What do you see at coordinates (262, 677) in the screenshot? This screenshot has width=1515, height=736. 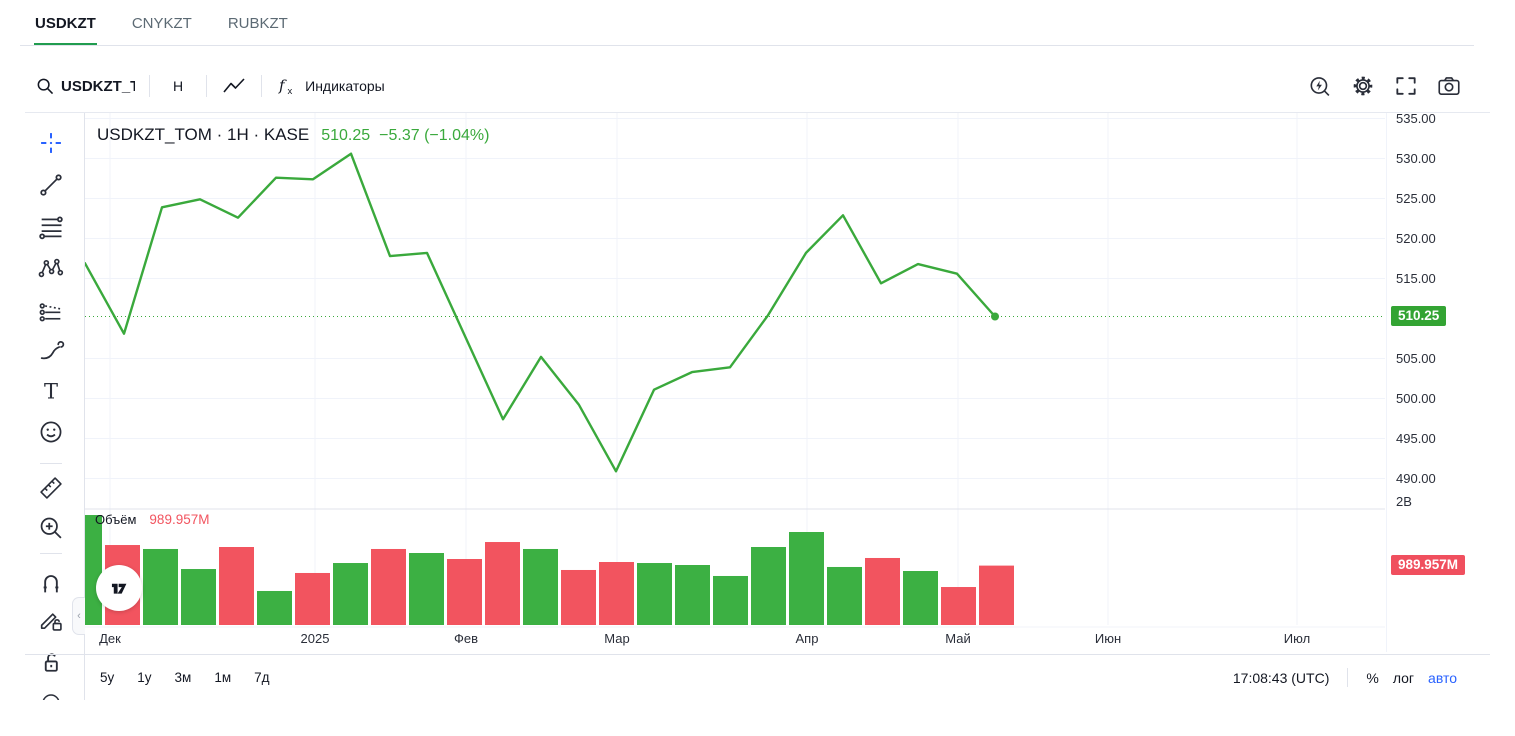 I see `range-7d-button: 7д` at bounding box center [262, 677].